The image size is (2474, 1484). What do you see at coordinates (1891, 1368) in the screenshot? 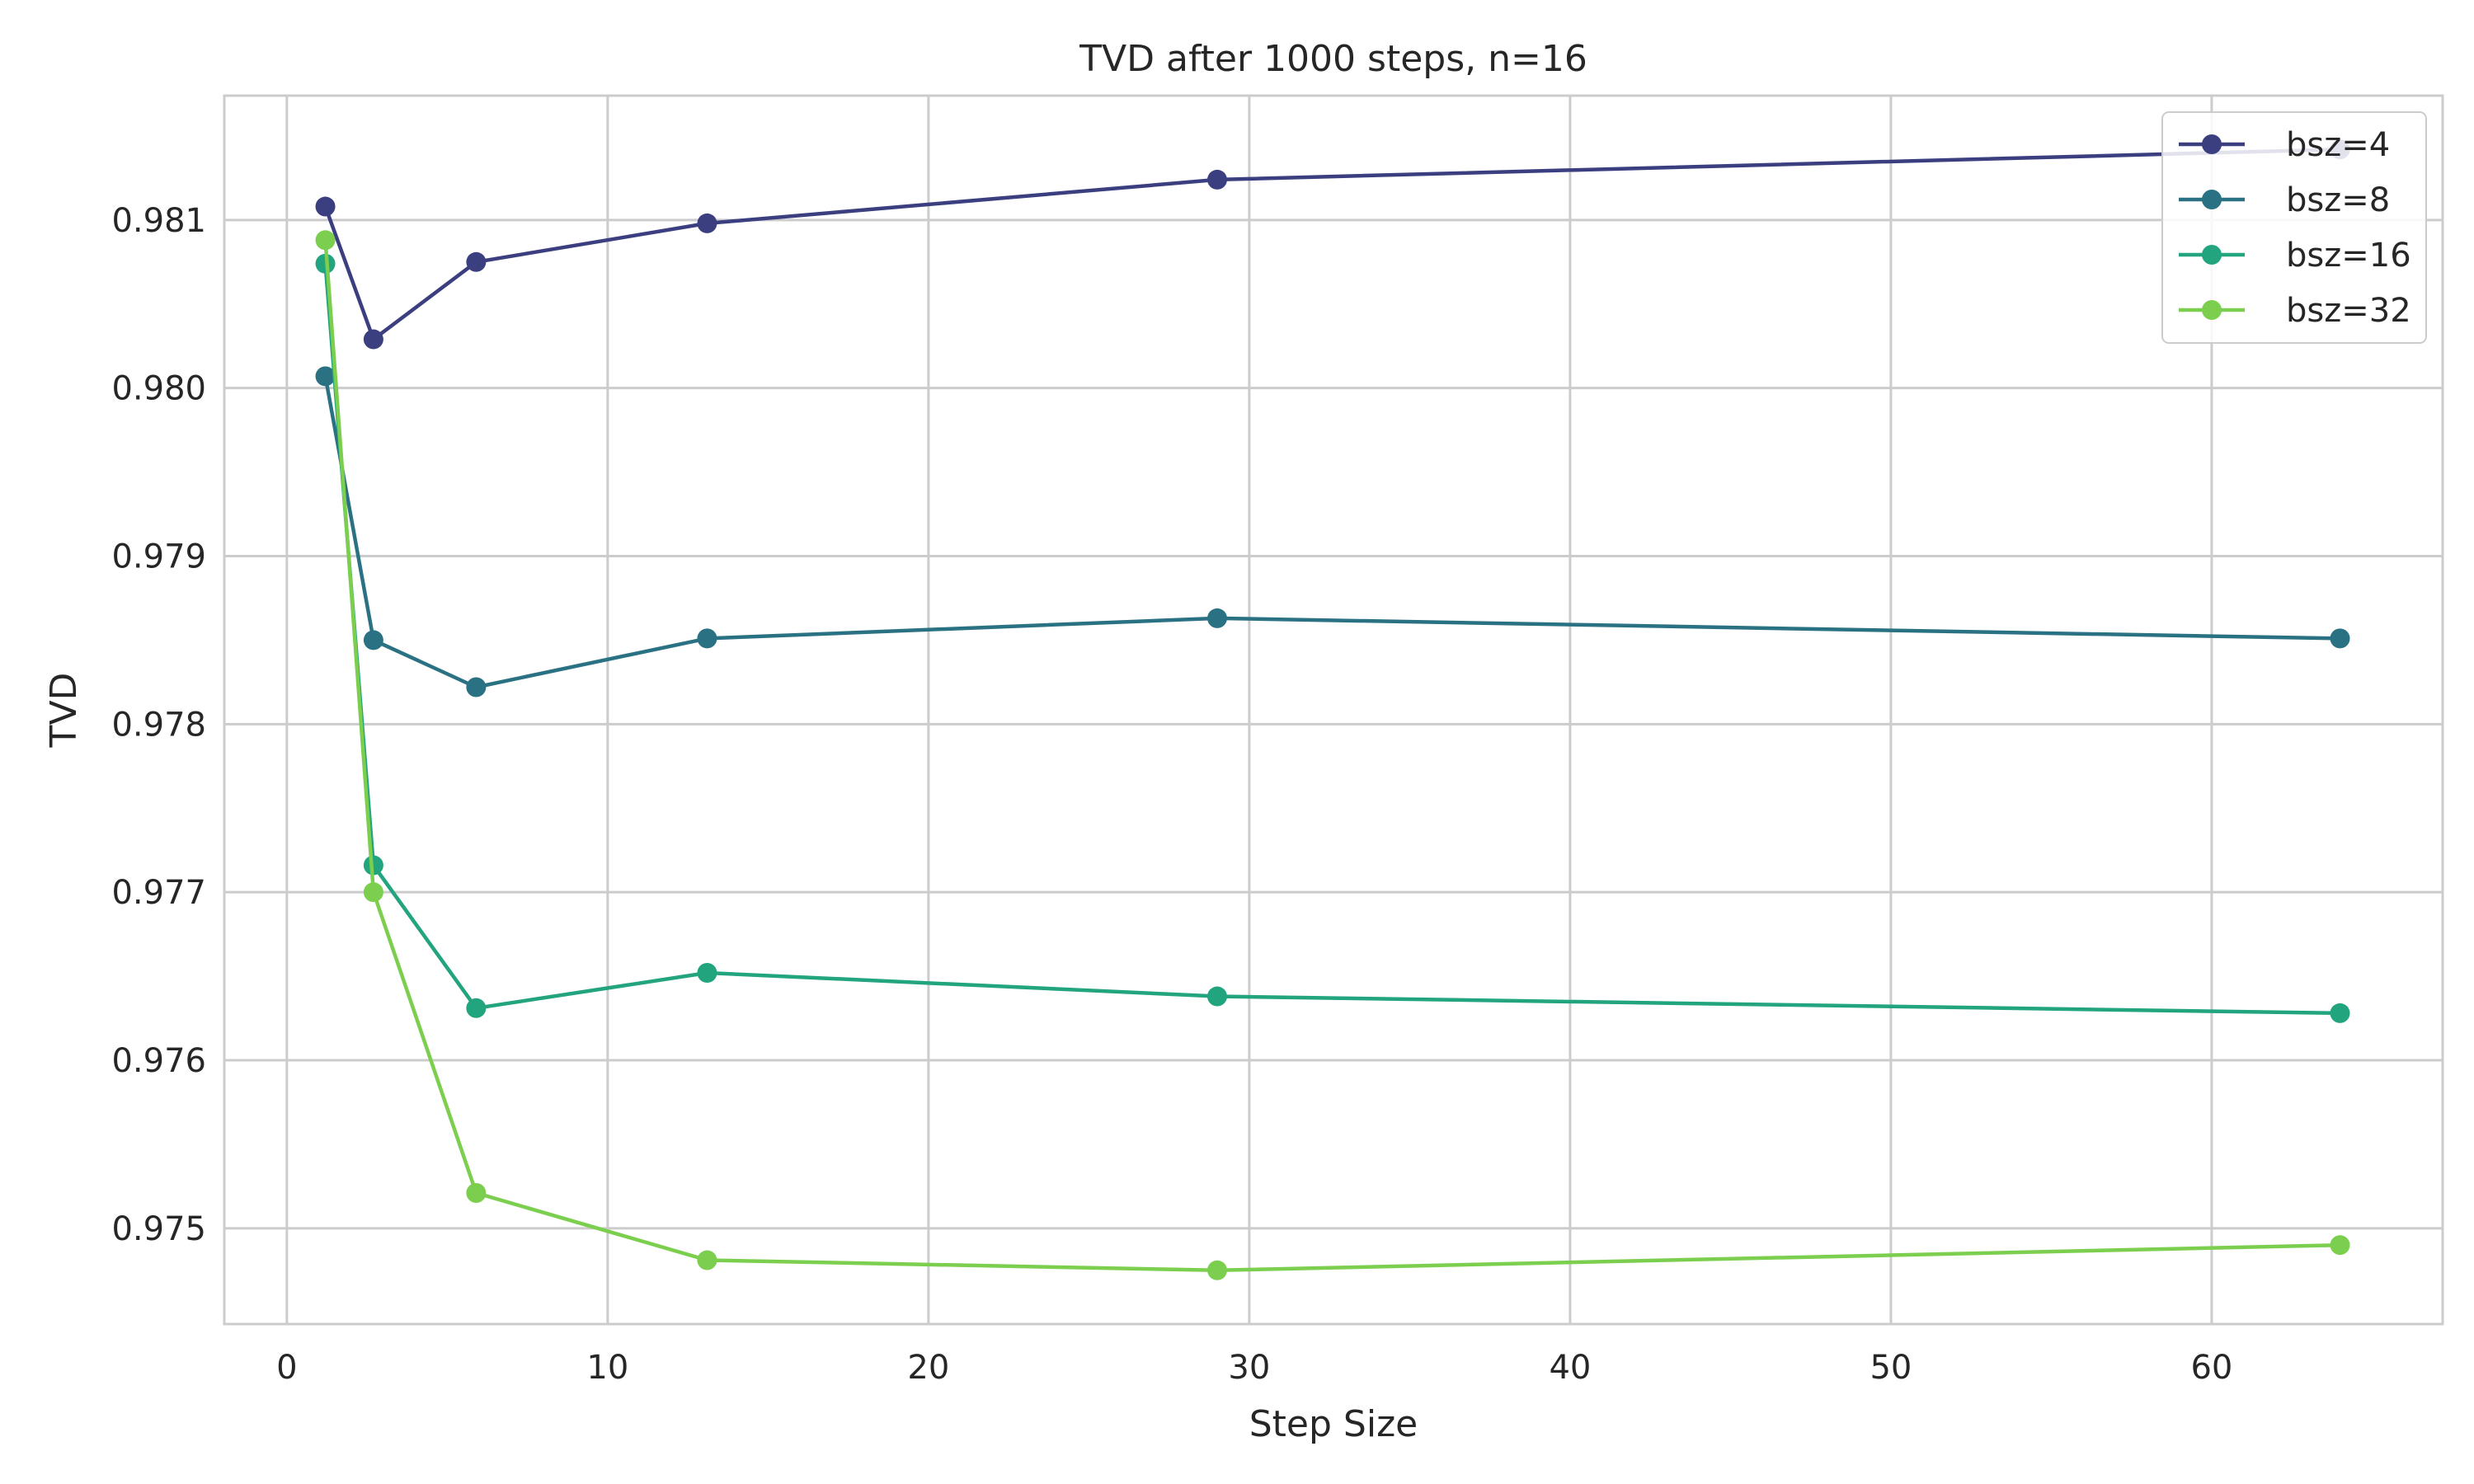
I see `x-tick-label: 50` at bounding box center [1891, 1368].